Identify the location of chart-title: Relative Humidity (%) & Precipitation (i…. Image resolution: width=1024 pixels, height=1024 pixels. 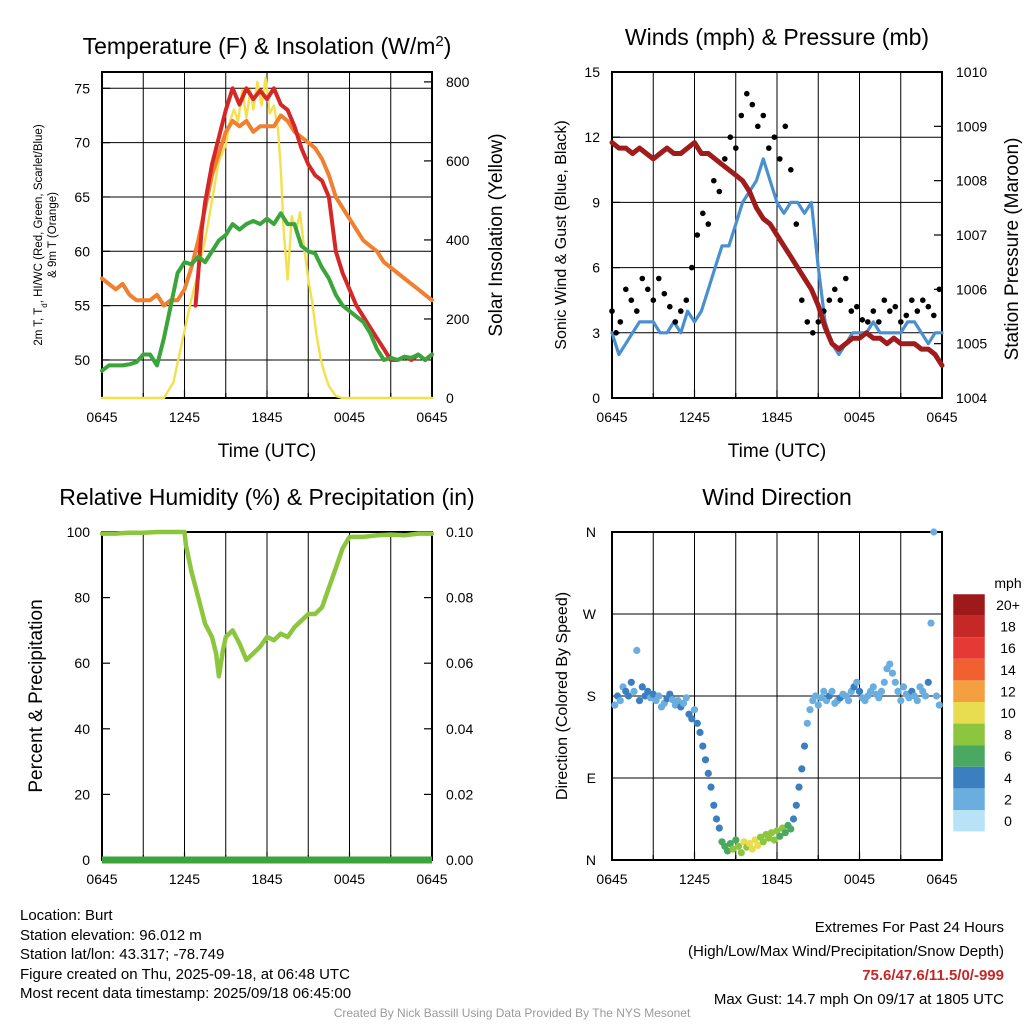
(266, 497).